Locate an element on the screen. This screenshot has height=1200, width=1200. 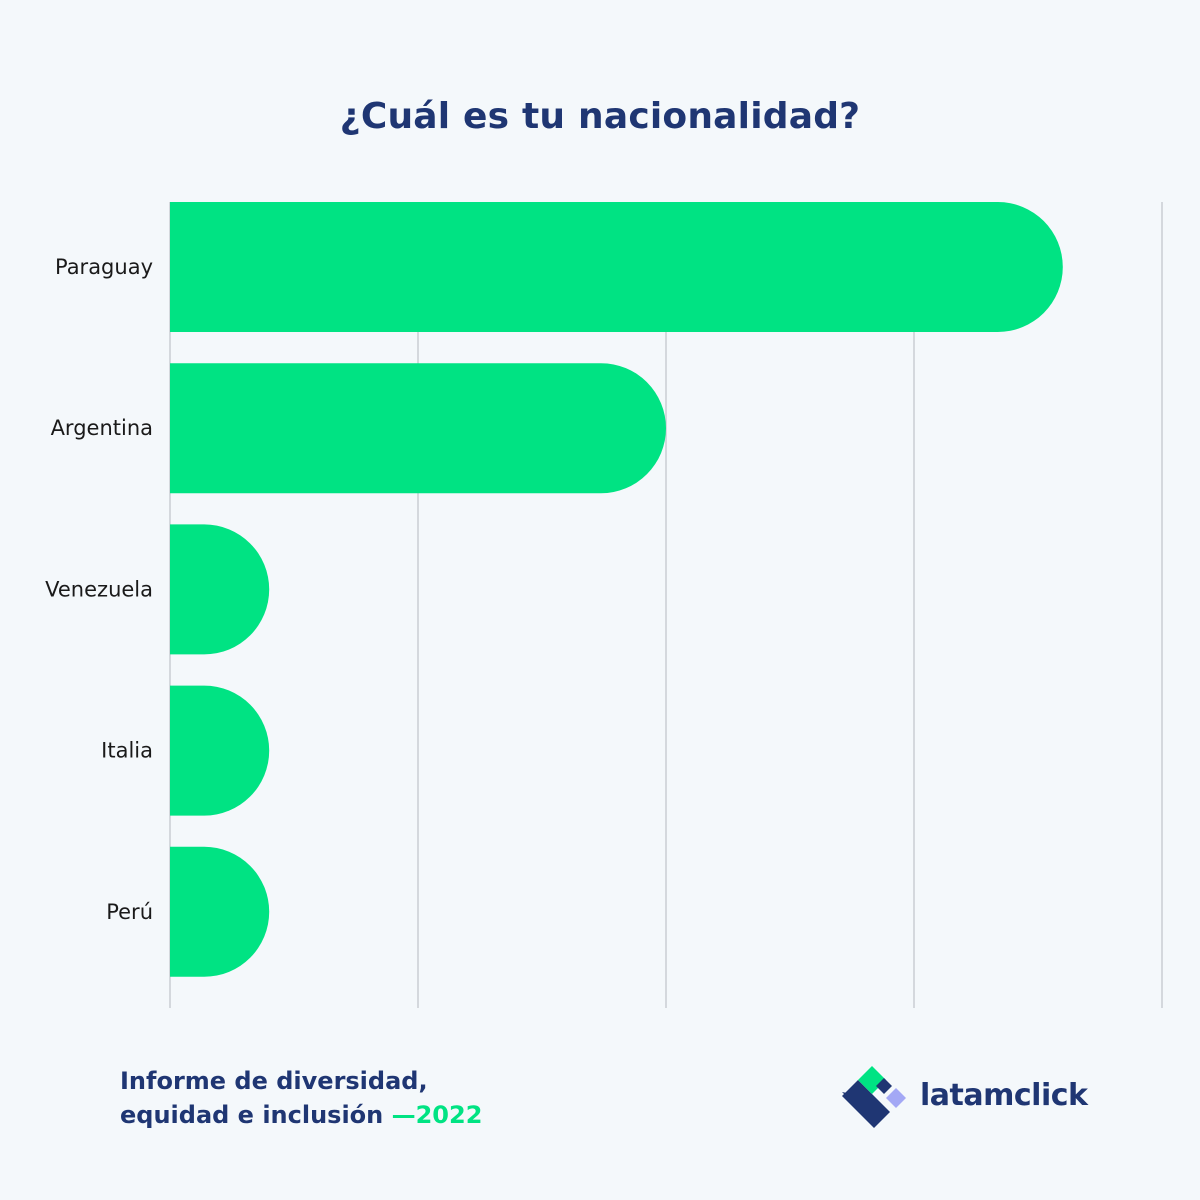
category-label: Italia is located at coordinates (127, 751).